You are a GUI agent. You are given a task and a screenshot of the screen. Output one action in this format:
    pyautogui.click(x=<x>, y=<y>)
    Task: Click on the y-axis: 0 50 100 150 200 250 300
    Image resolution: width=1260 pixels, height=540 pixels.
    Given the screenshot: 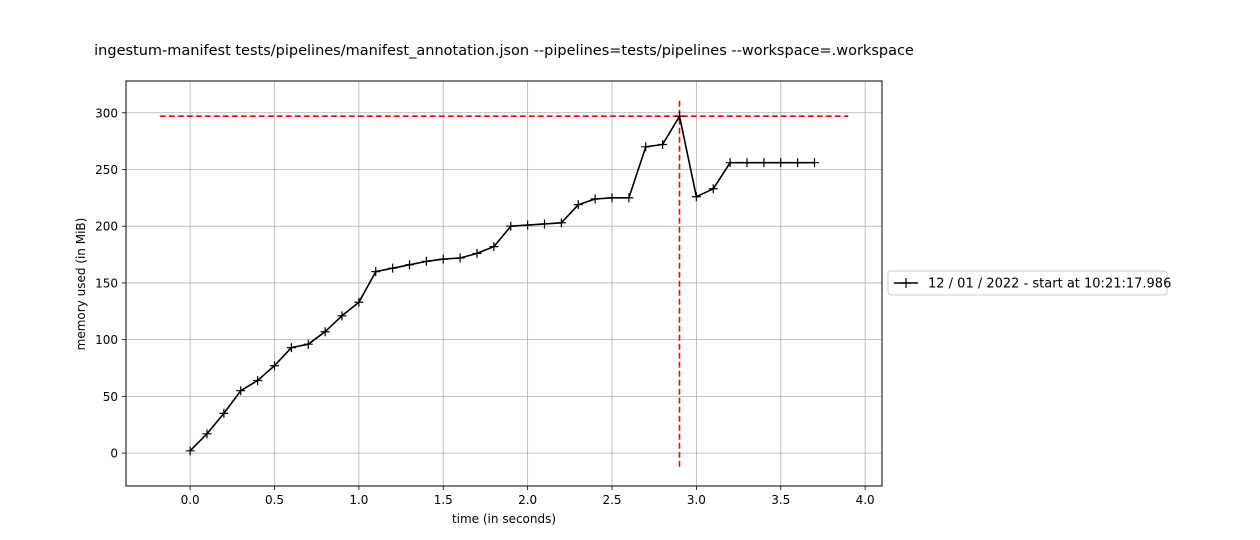 What is the action you would take?
    pyautogui.click(x=110, y=283)
    